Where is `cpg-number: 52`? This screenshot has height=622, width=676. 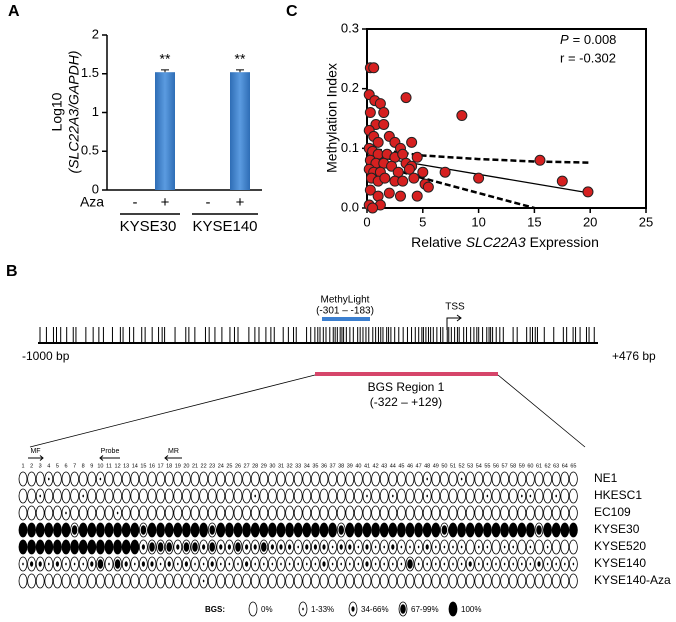 cpg-number: 52 is located at coordinates (462, 466).